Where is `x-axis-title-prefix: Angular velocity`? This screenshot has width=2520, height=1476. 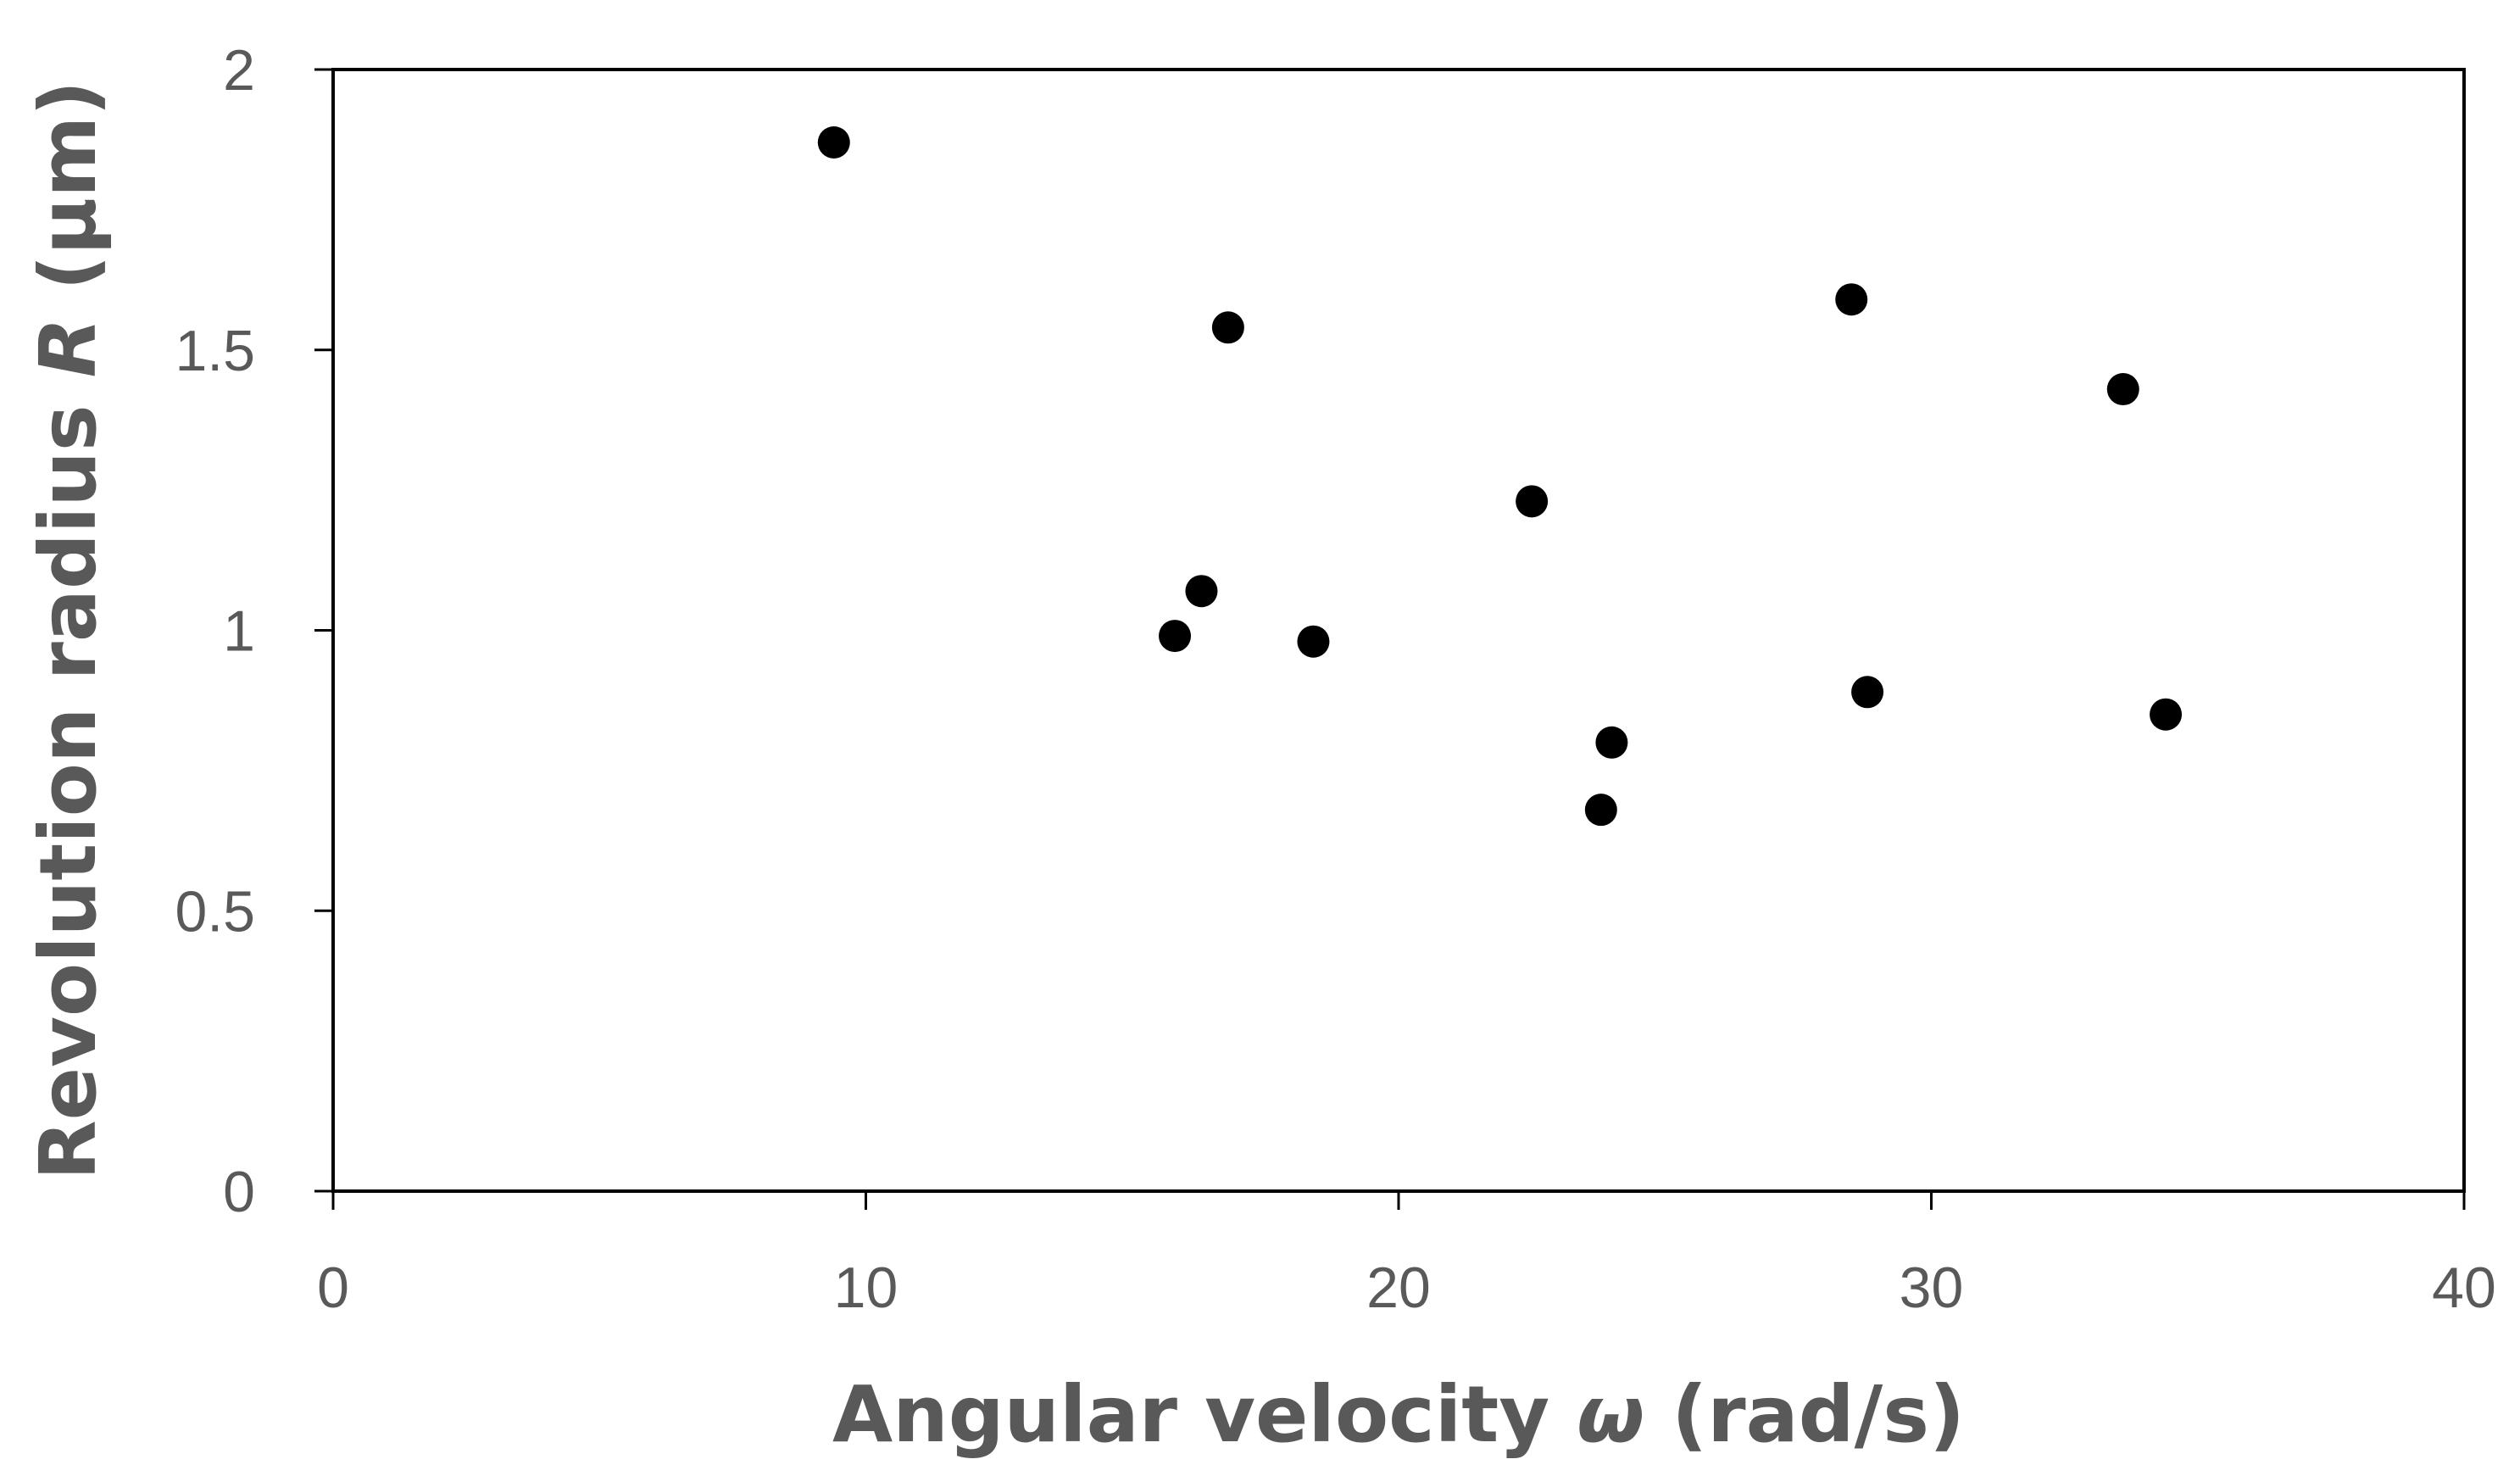
x-axis-title-prefix: Angular velocity is located at coordinates (1204, 1415).